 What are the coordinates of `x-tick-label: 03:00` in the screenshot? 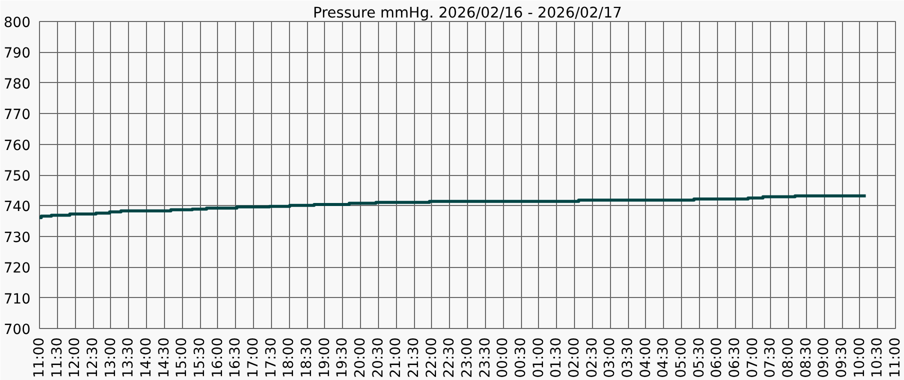 It's located at (610, 357).